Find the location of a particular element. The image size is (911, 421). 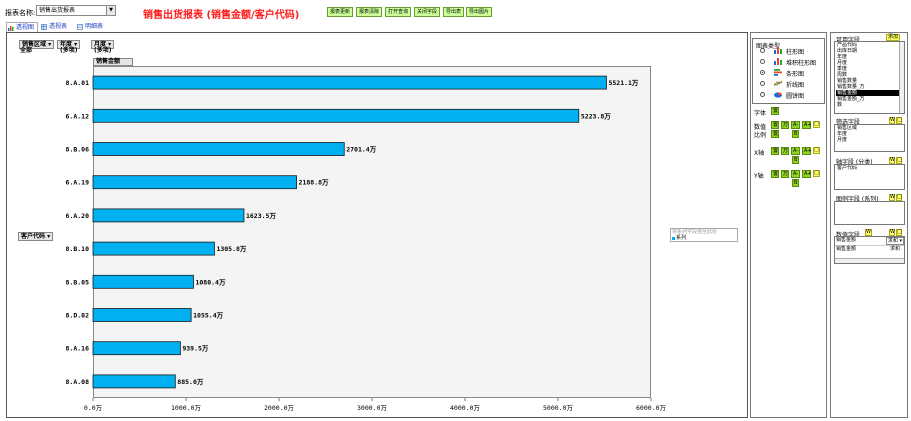

data-font-decrease-button: A- is located at coordinates (795, 125).